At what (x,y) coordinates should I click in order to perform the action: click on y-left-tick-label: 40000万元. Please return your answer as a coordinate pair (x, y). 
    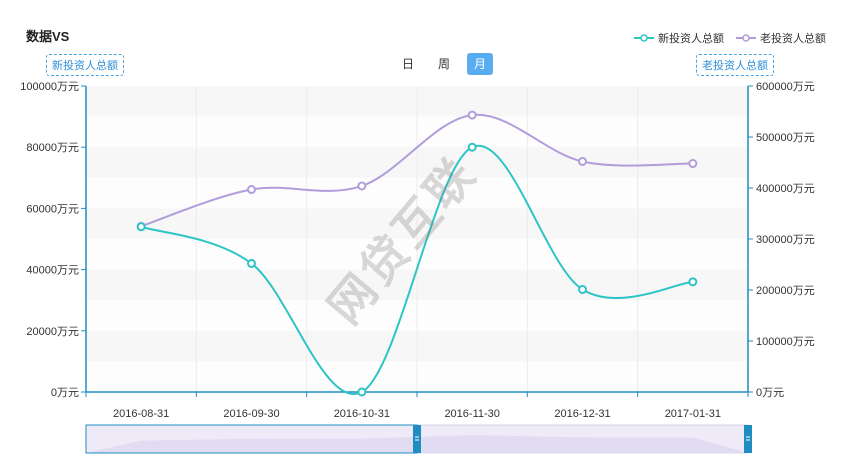
    Looking at the image, I should click on (52, 271).